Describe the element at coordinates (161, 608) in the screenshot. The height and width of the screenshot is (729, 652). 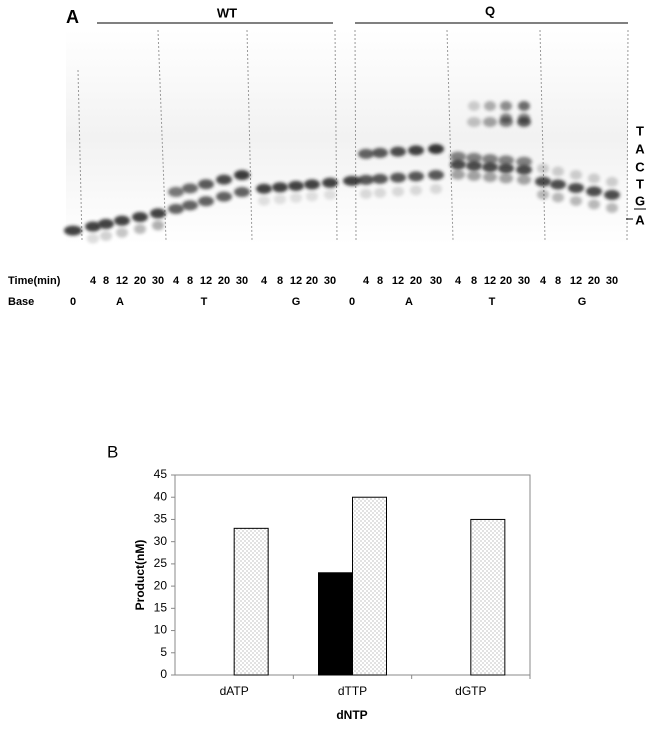
I see `y-tick-label: 15` at that location.